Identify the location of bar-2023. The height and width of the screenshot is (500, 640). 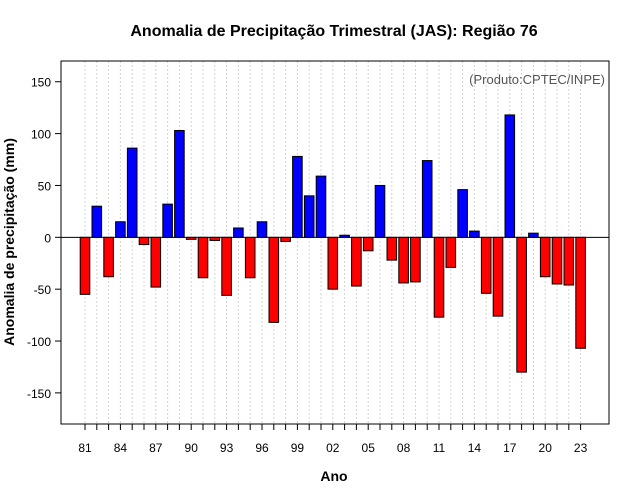
(580, 292).